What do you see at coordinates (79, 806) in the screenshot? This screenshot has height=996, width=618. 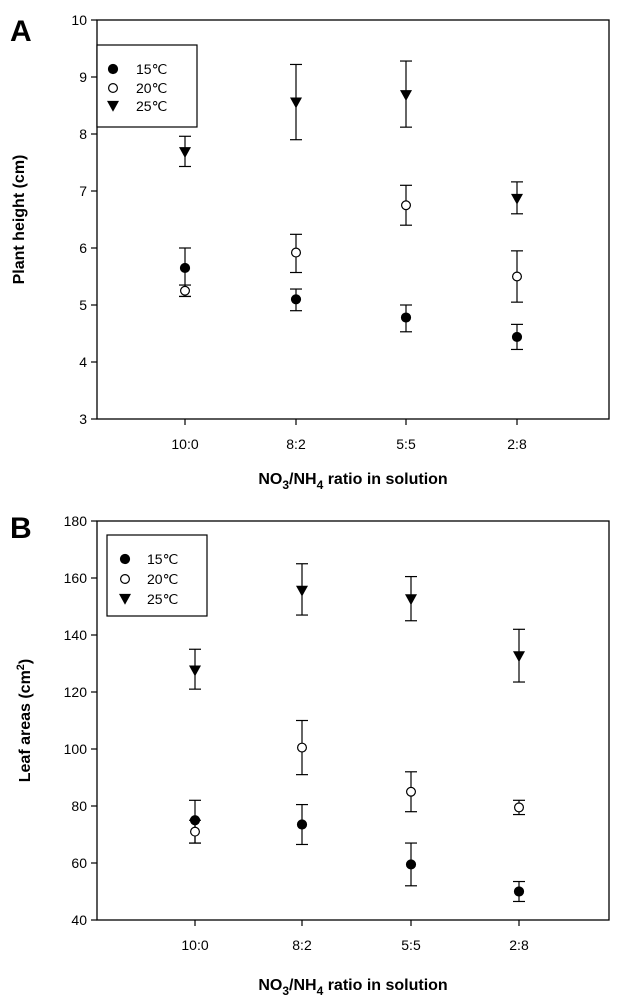 I see `y-tick-label: 80` at bounding box center [79, 806].